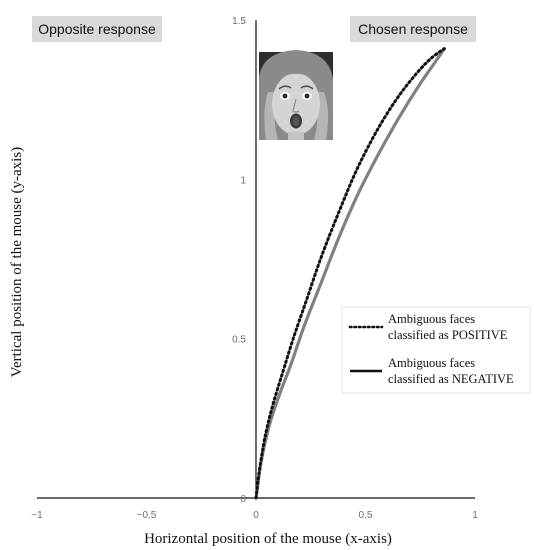  I want to click on chosen-response-box, so click(413, 29).